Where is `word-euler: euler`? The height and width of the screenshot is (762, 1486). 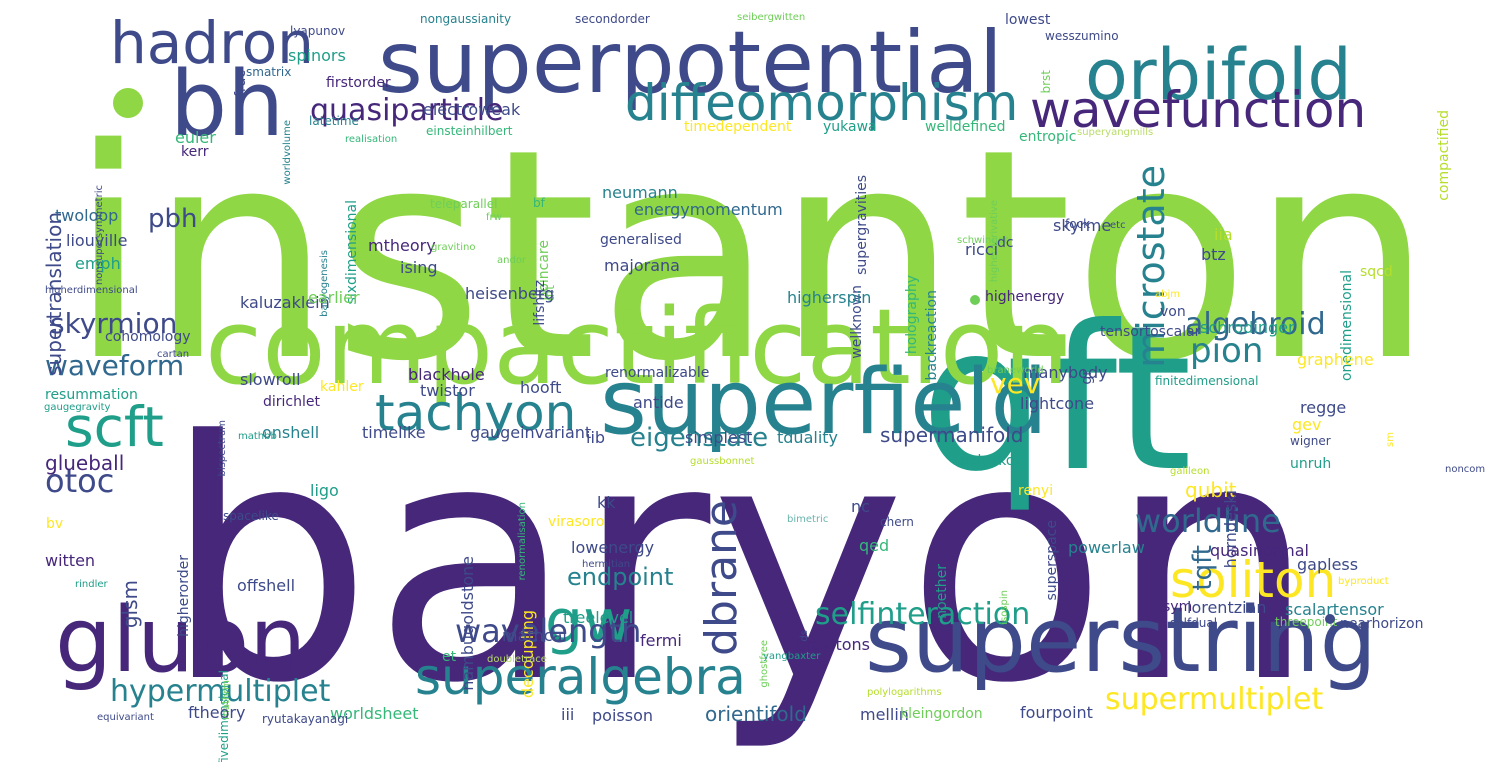
word-euler: euler is located at coordinates (195, 137).